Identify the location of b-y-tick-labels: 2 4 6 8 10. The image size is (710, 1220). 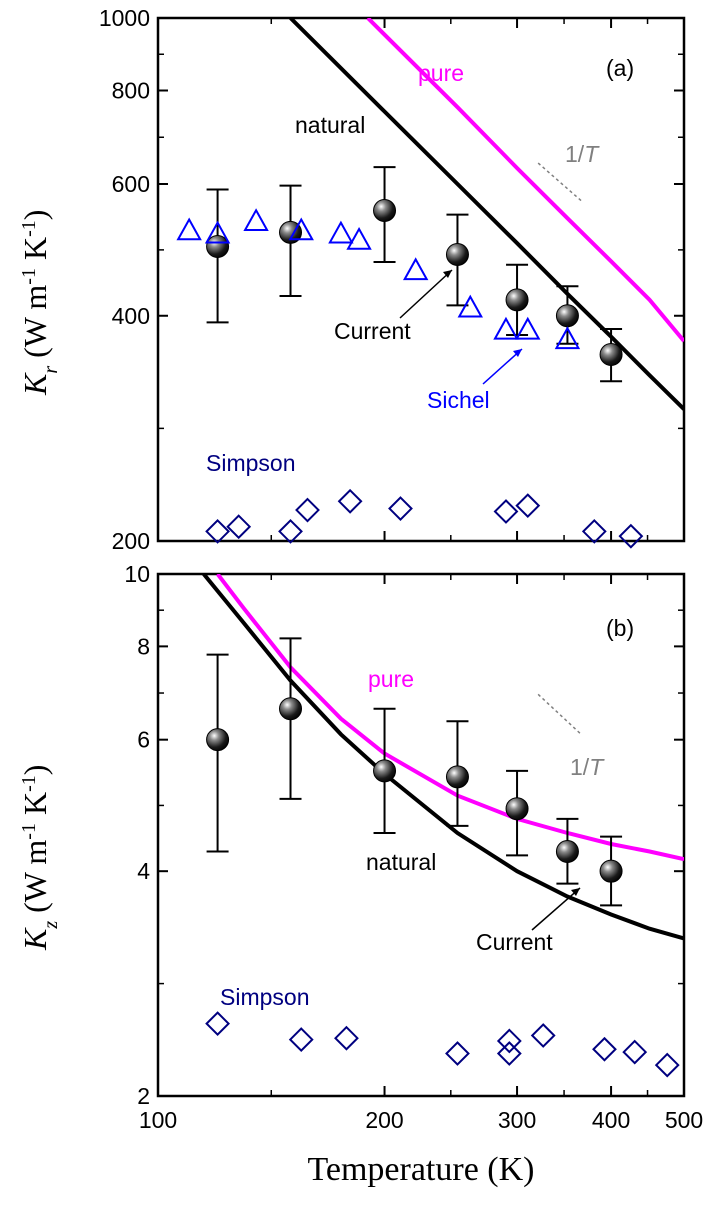
(137, 835).